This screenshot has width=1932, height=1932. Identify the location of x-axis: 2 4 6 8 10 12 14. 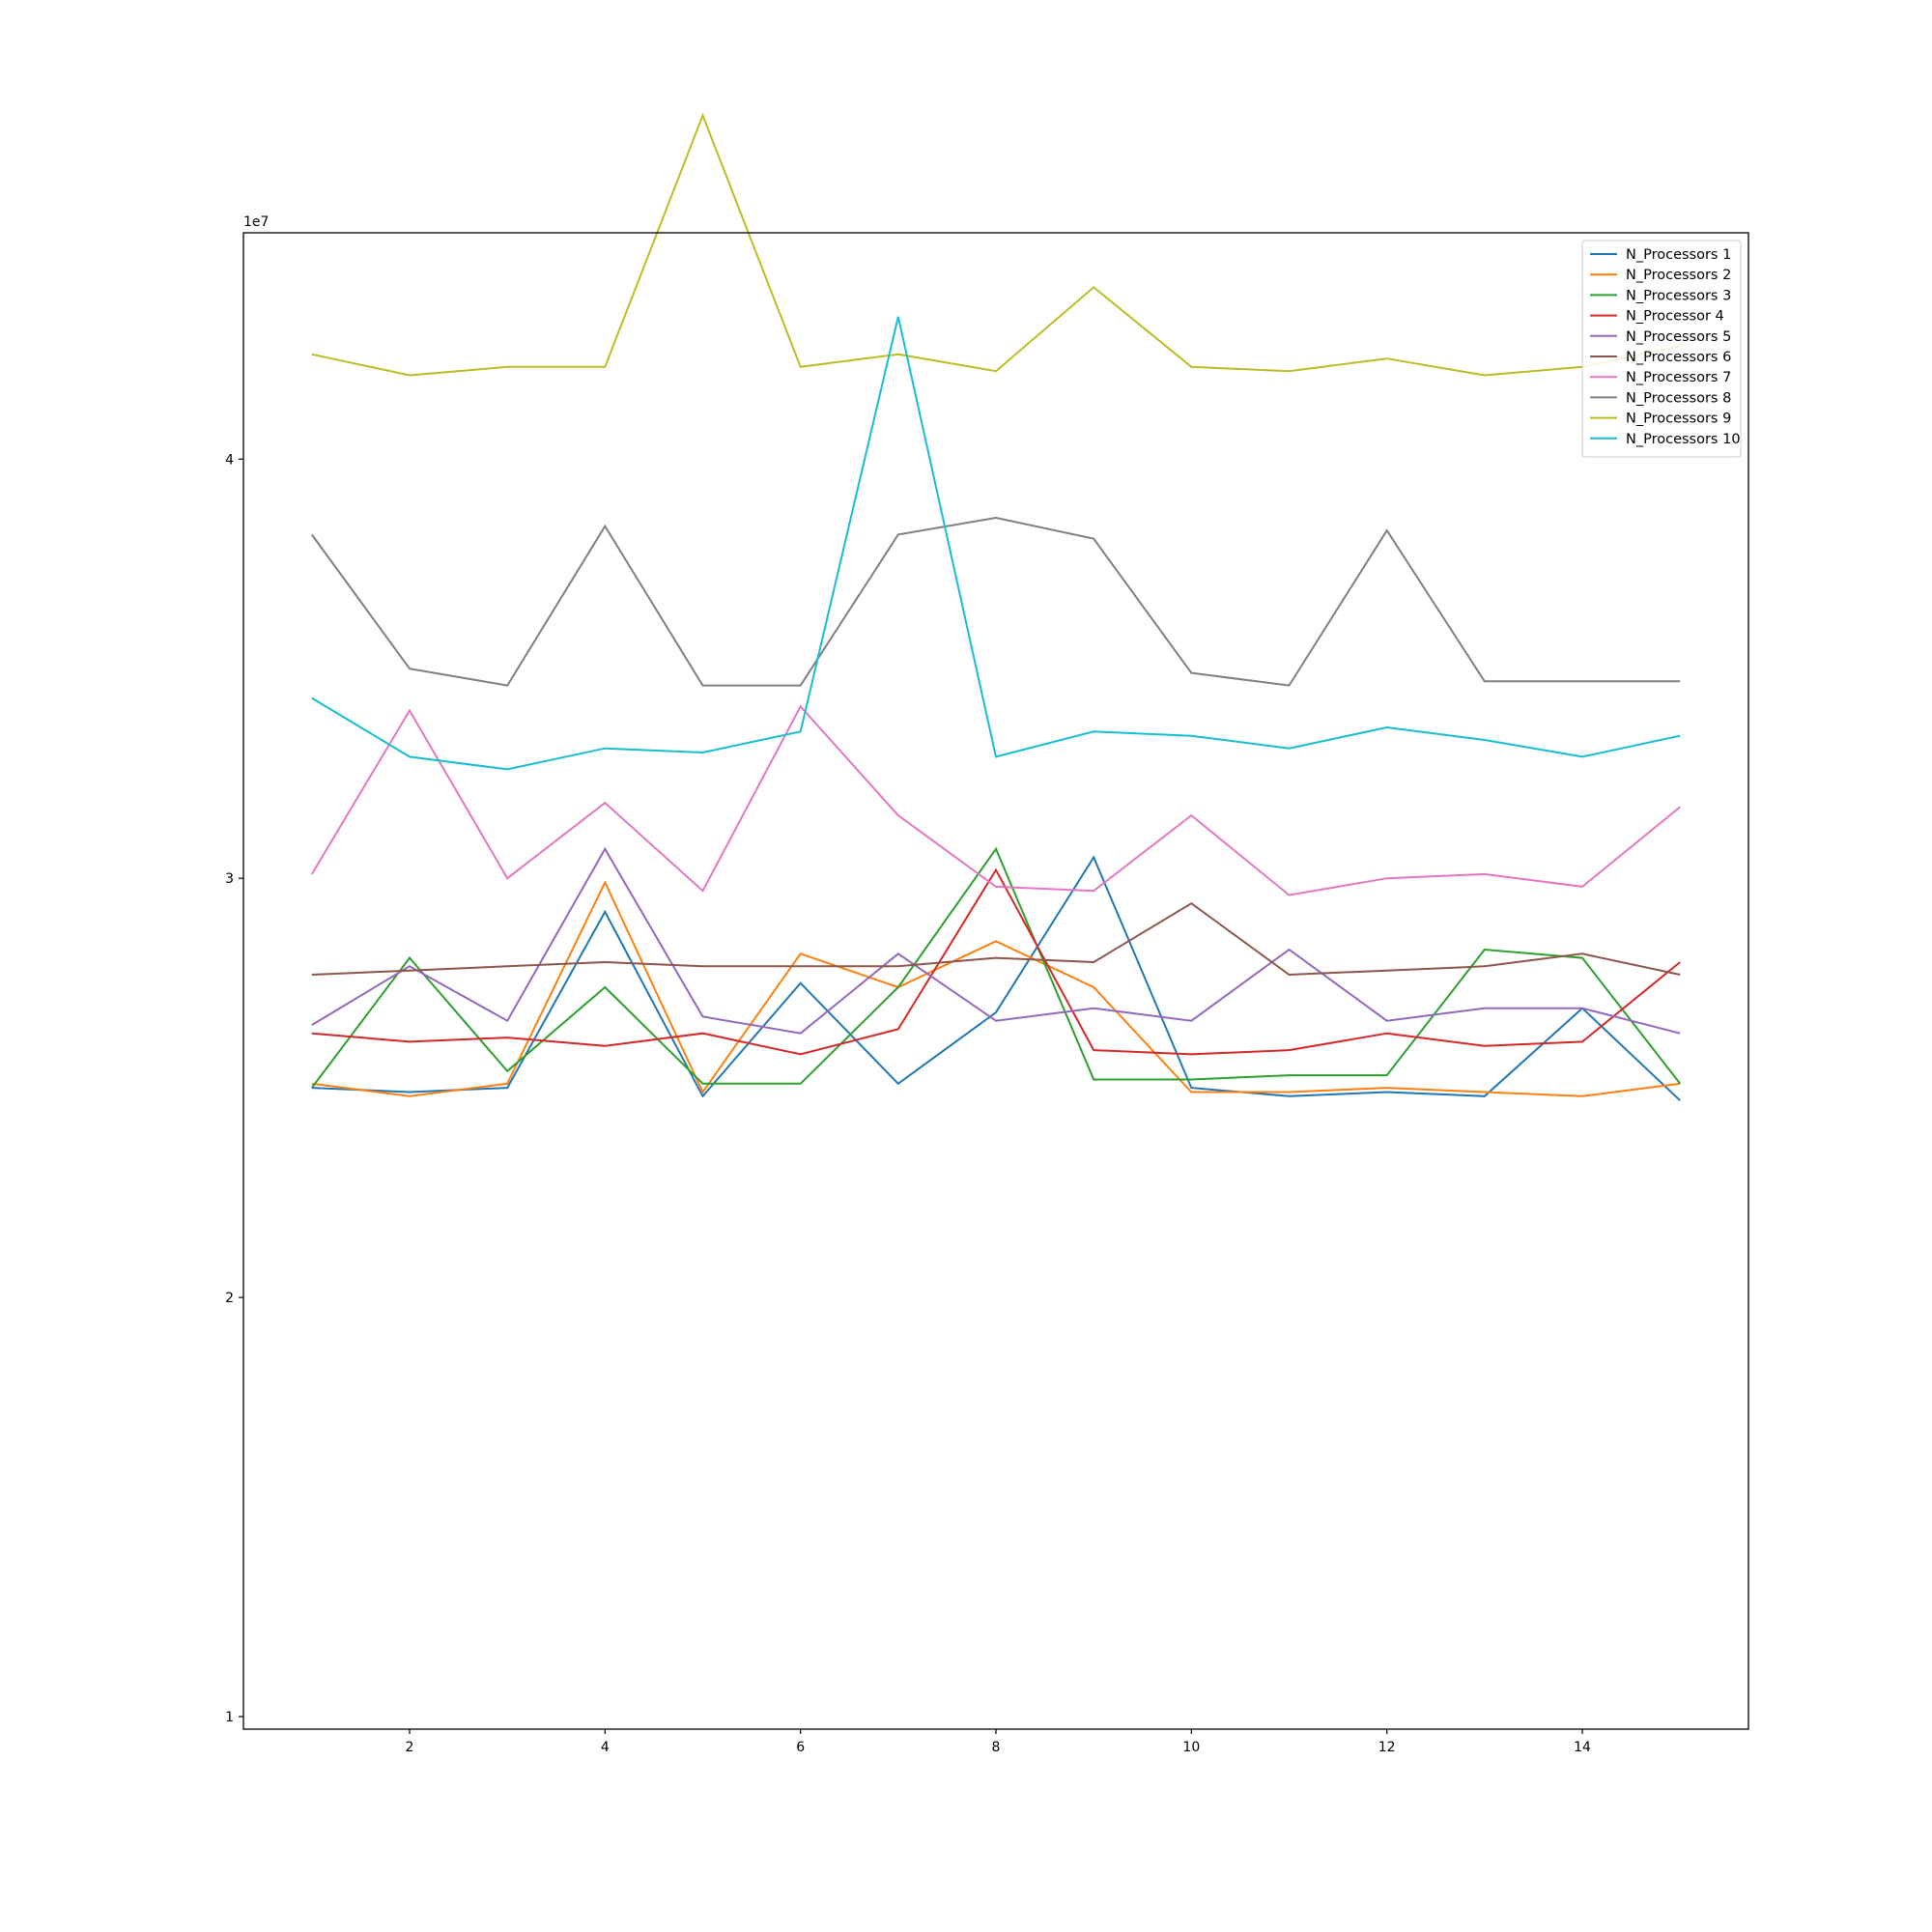
(998, 1742).